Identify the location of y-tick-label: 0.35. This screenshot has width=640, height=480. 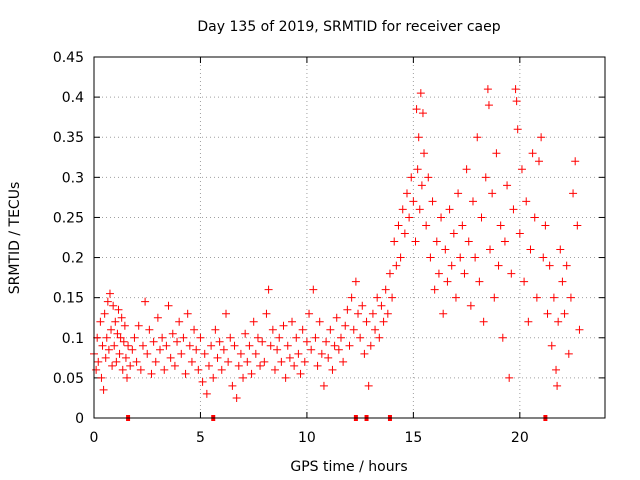
(68, 138).